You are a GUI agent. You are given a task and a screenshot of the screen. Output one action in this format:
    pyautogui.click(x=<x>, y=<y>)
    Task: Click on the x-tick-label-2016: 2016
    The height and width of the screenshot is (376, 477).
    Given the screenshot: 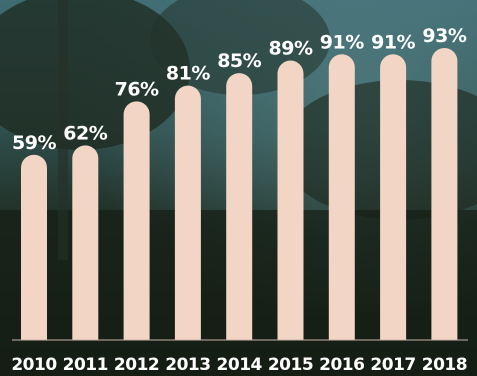 What is the action you would take?
    pyautogui.click(x=341, y=365)
    